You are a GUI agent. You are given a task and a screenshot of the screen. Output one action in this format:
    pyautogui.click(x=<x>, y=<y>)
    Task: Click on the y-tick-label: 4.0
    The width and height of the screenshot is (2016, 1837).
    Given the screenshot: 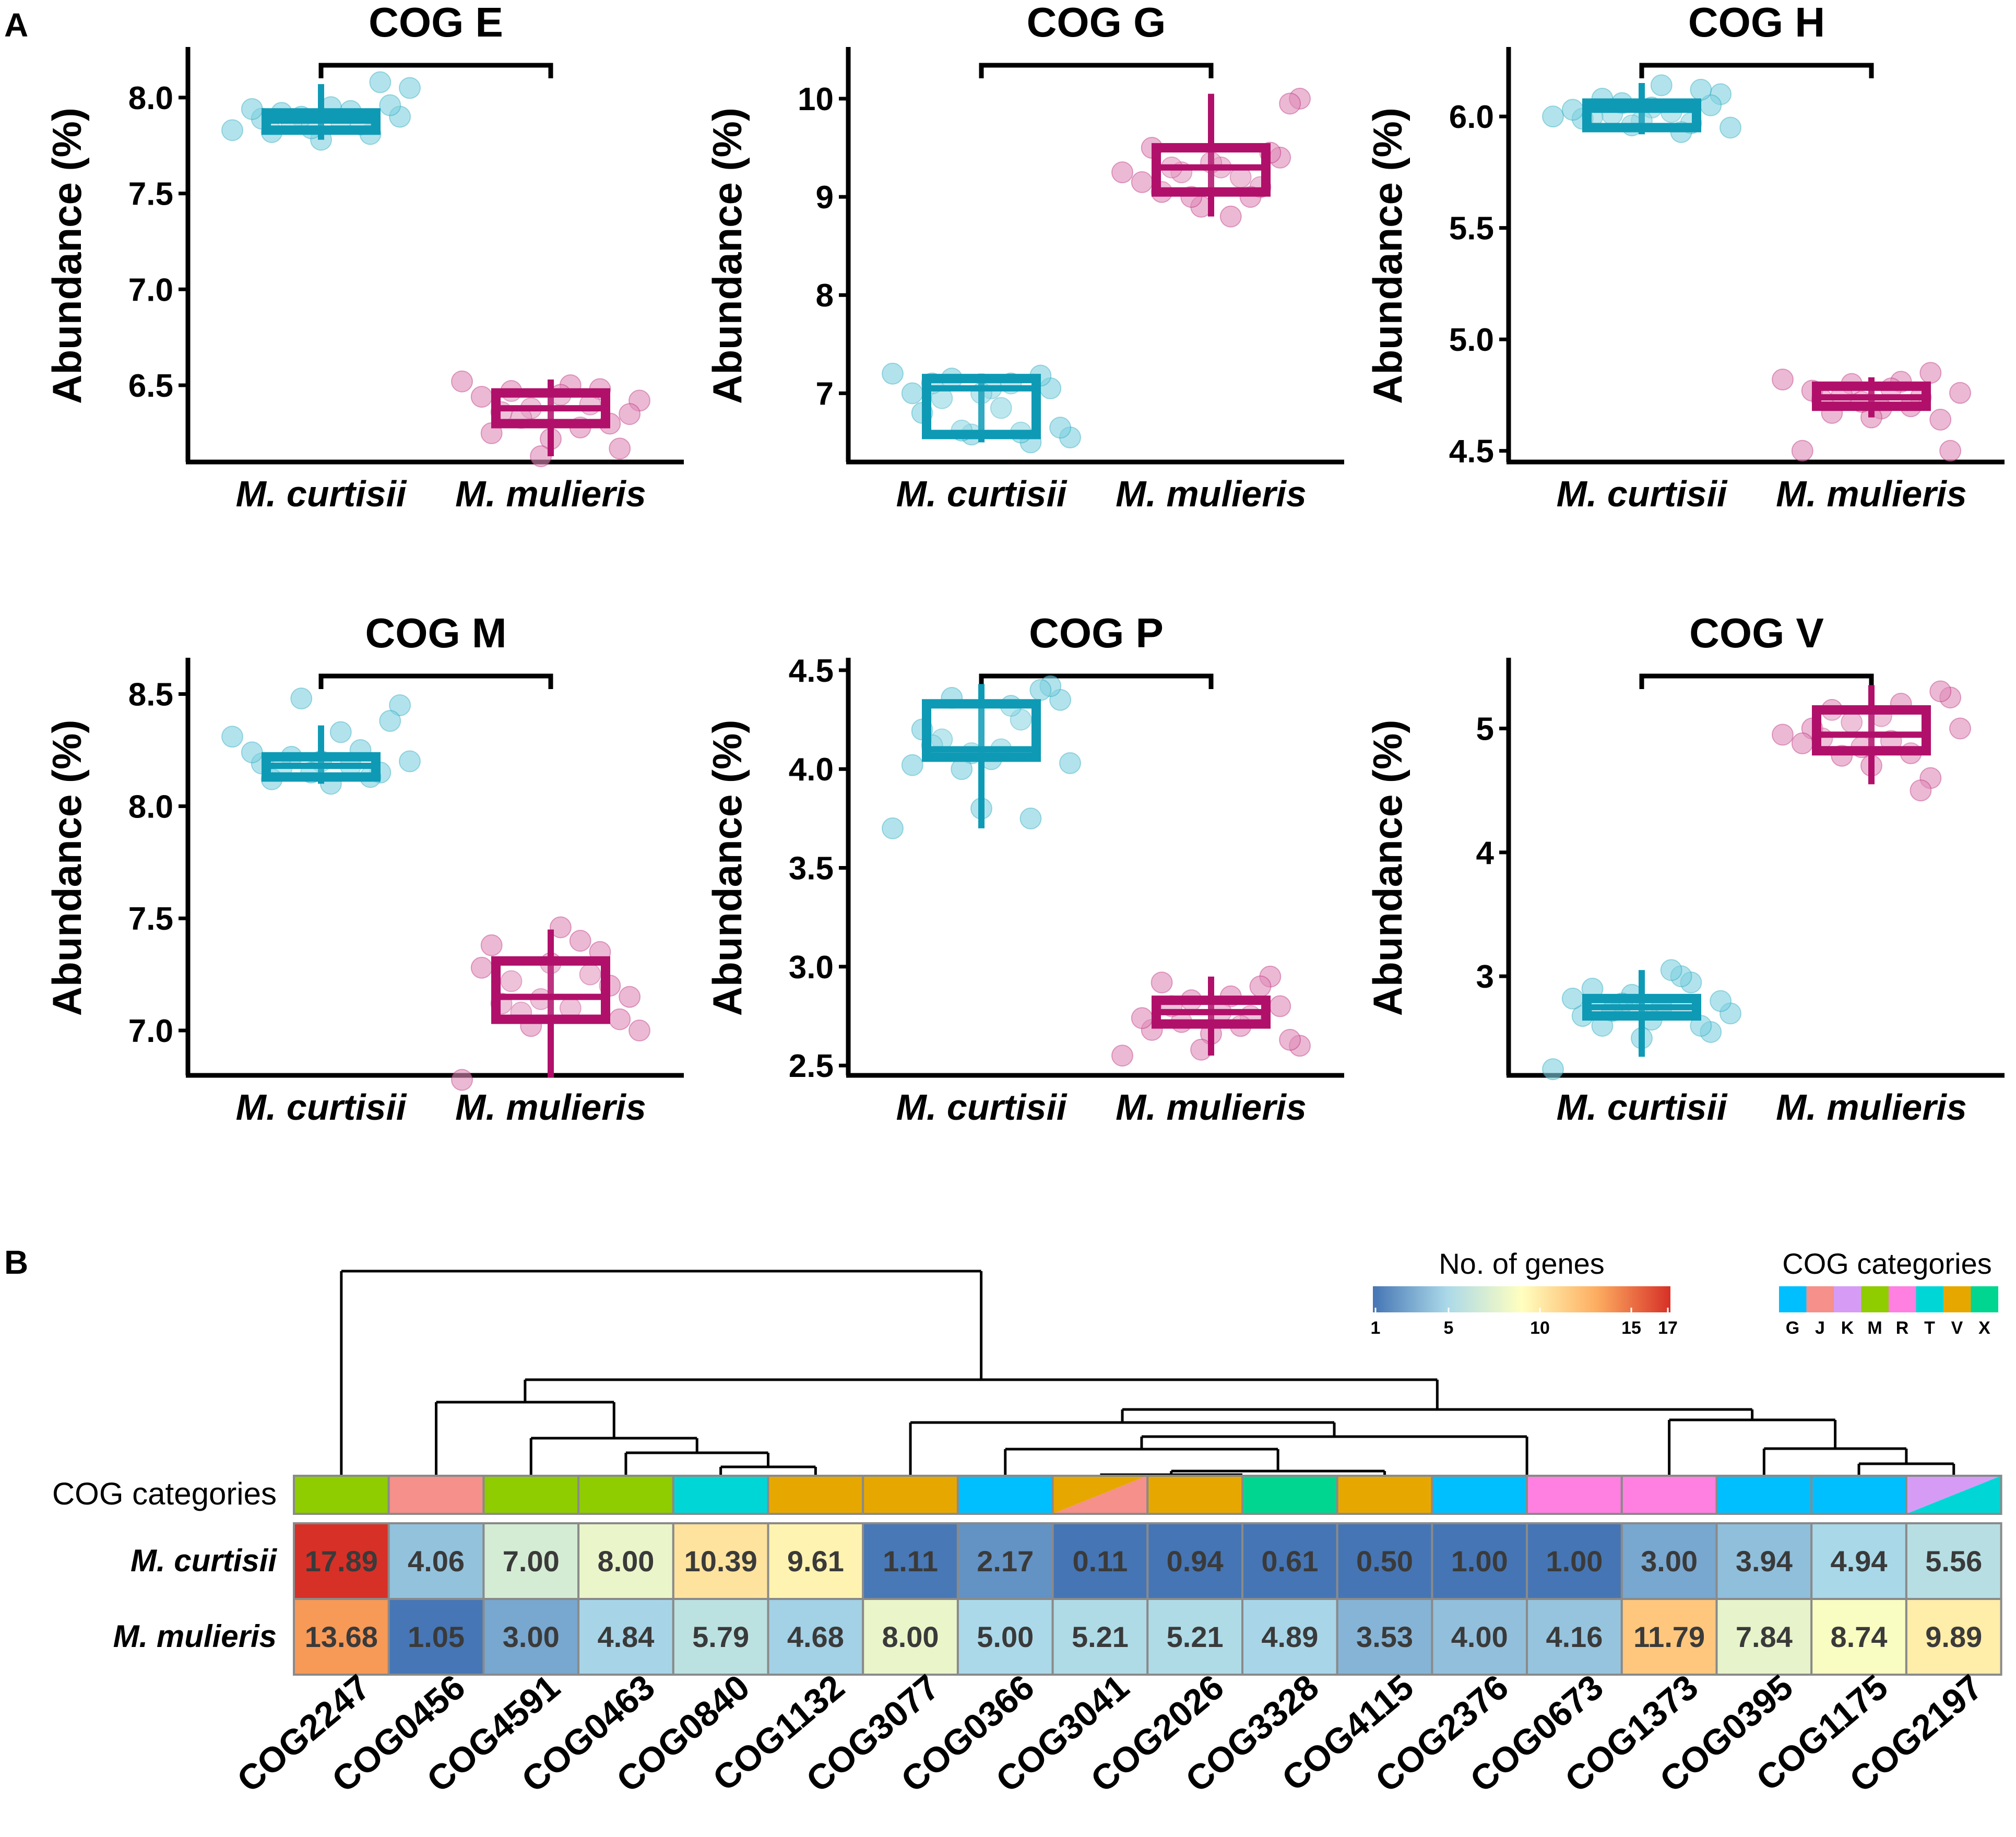 What is the action you would take?
    pyautogui.click(x=811, y=770)
    